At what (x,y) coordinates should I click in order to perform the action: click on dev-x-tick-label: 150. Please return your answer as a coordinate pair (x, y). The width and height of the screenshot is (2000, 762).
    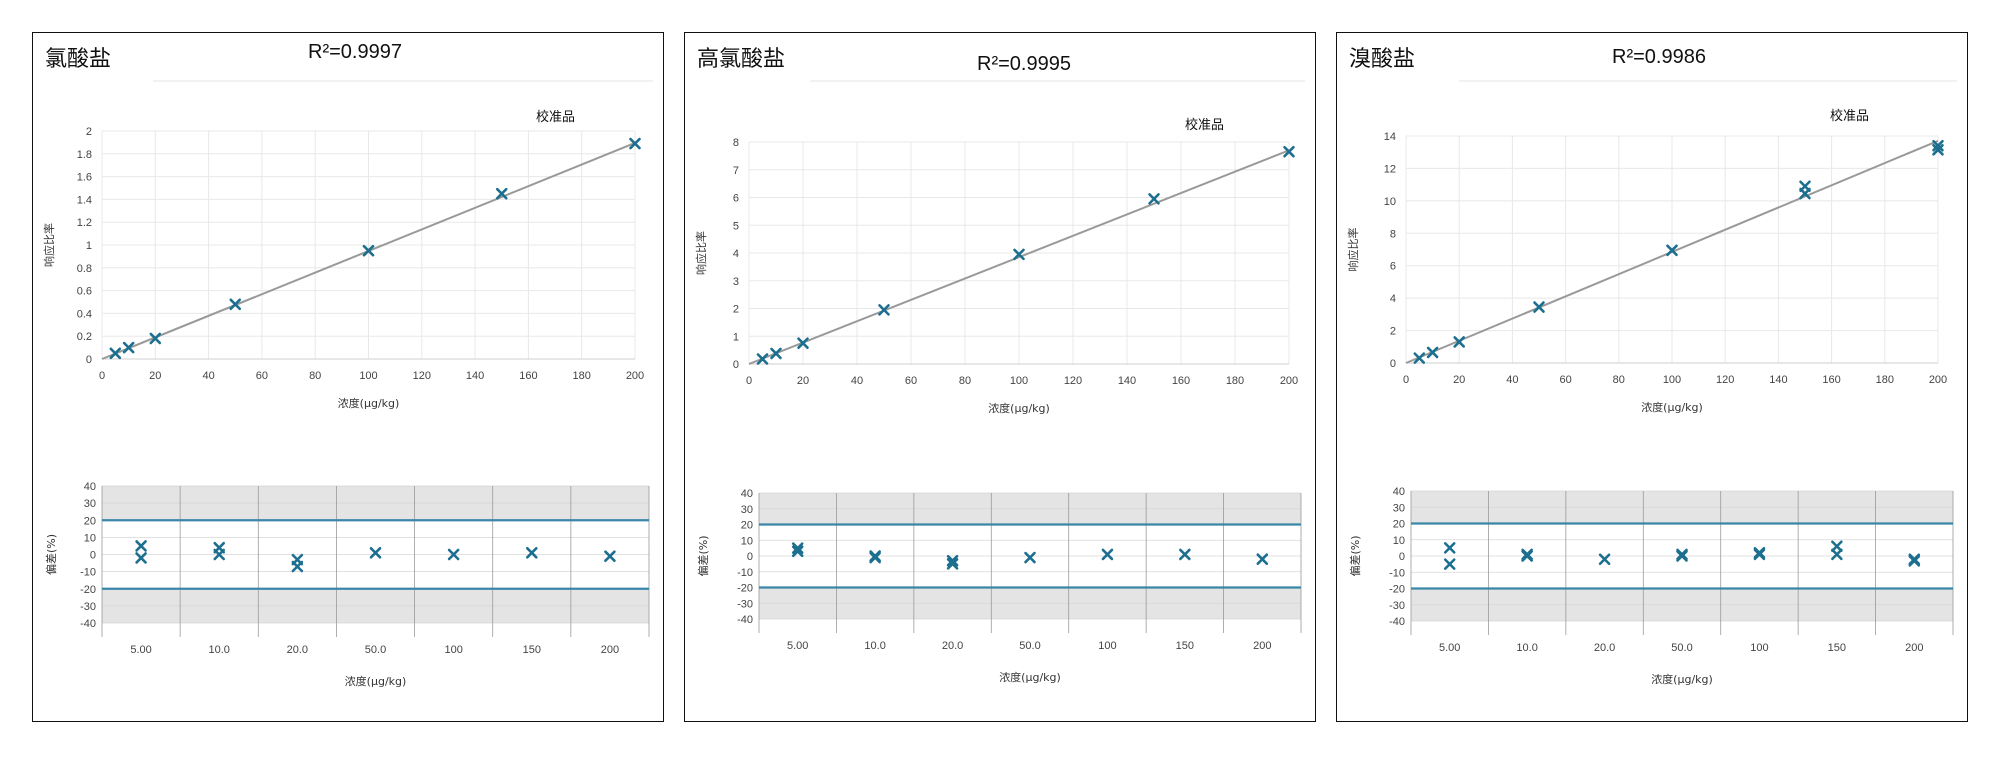
    Looking at the image, I should click on (1185, 646).